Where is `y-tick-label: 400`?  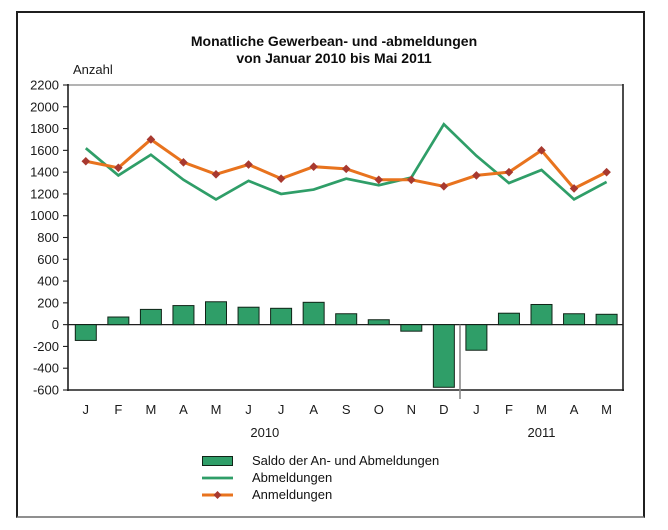 y-tick-label: 400 is located at coordinates (48, 281).